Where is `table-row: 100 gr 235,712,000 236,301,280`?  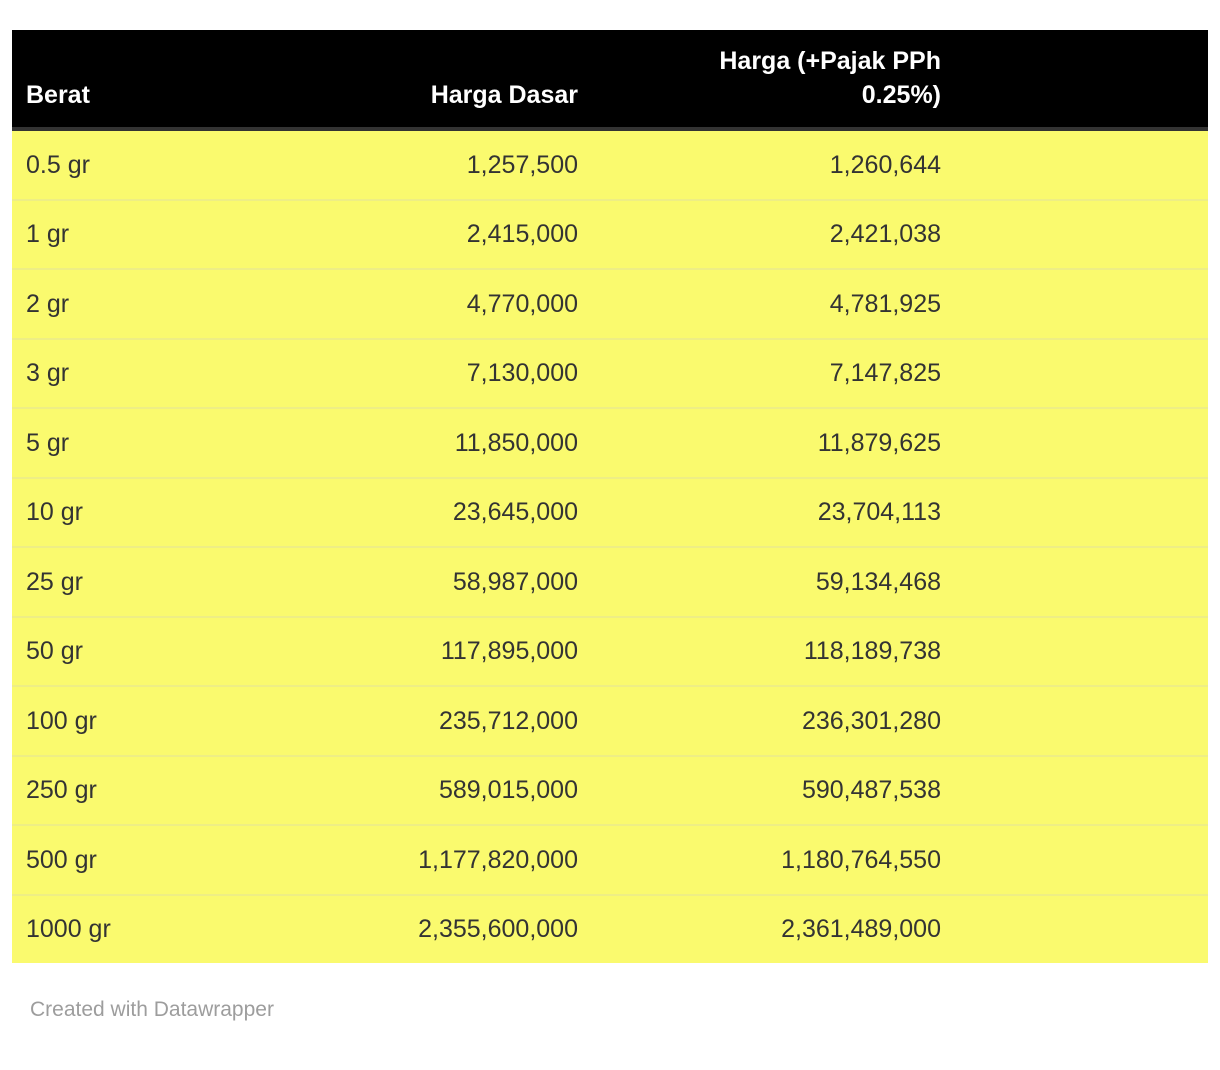 table-row: 100 gr 235,712,000 236,301,280 is located at coordinates (610, 720).